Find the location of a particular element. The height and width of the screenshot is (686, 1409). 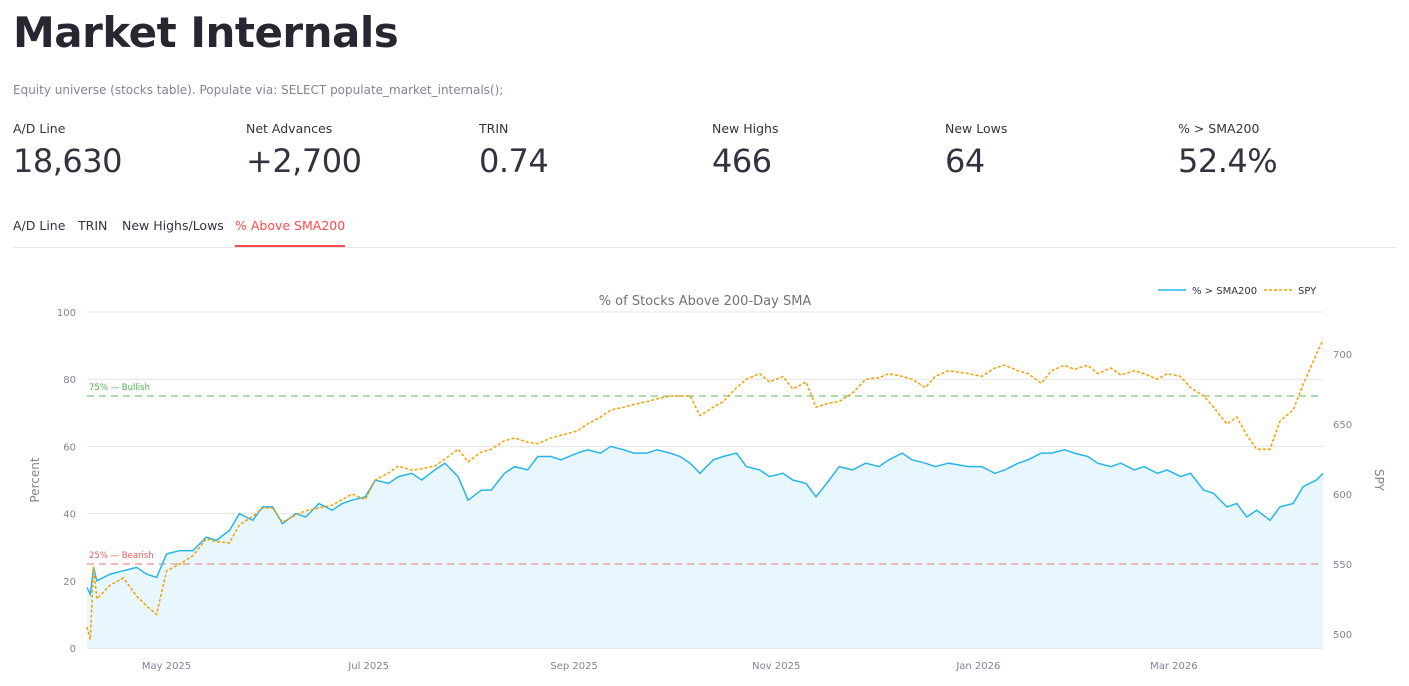

y2-tick-label: 700 is located at coordinates (1342, 355).